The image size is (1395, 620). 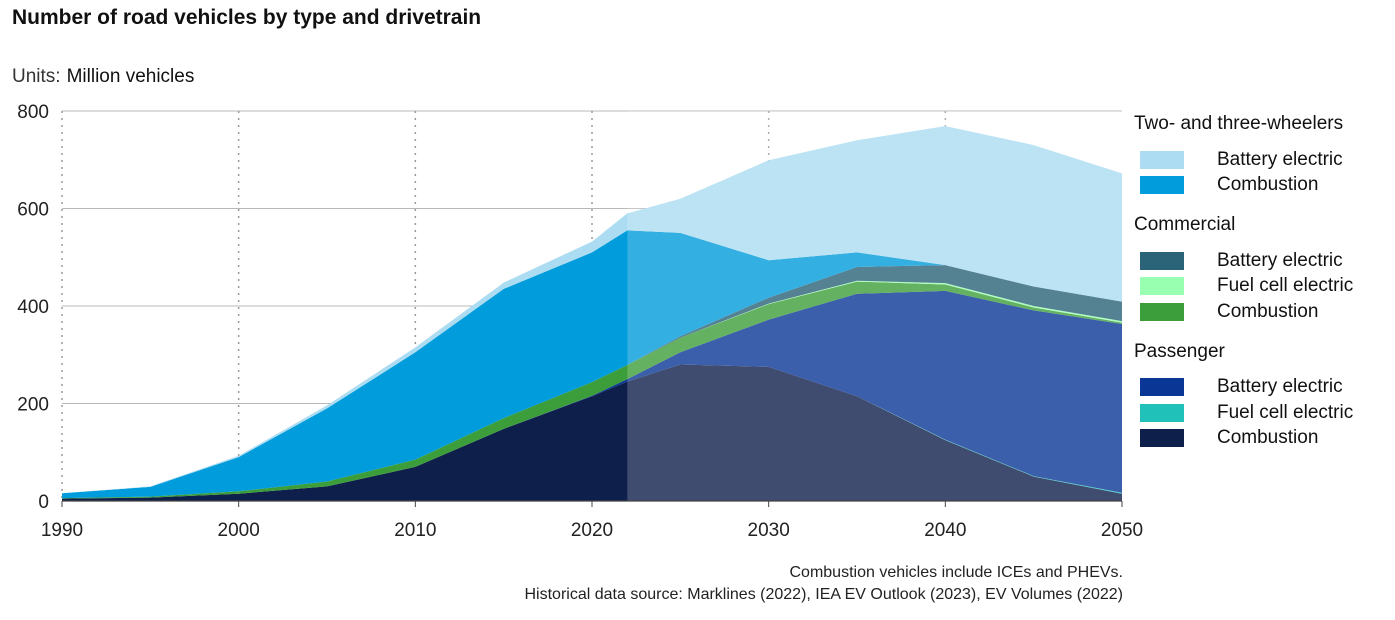 I want to click on y-tick-label: 200, so click(x=33, y=405).